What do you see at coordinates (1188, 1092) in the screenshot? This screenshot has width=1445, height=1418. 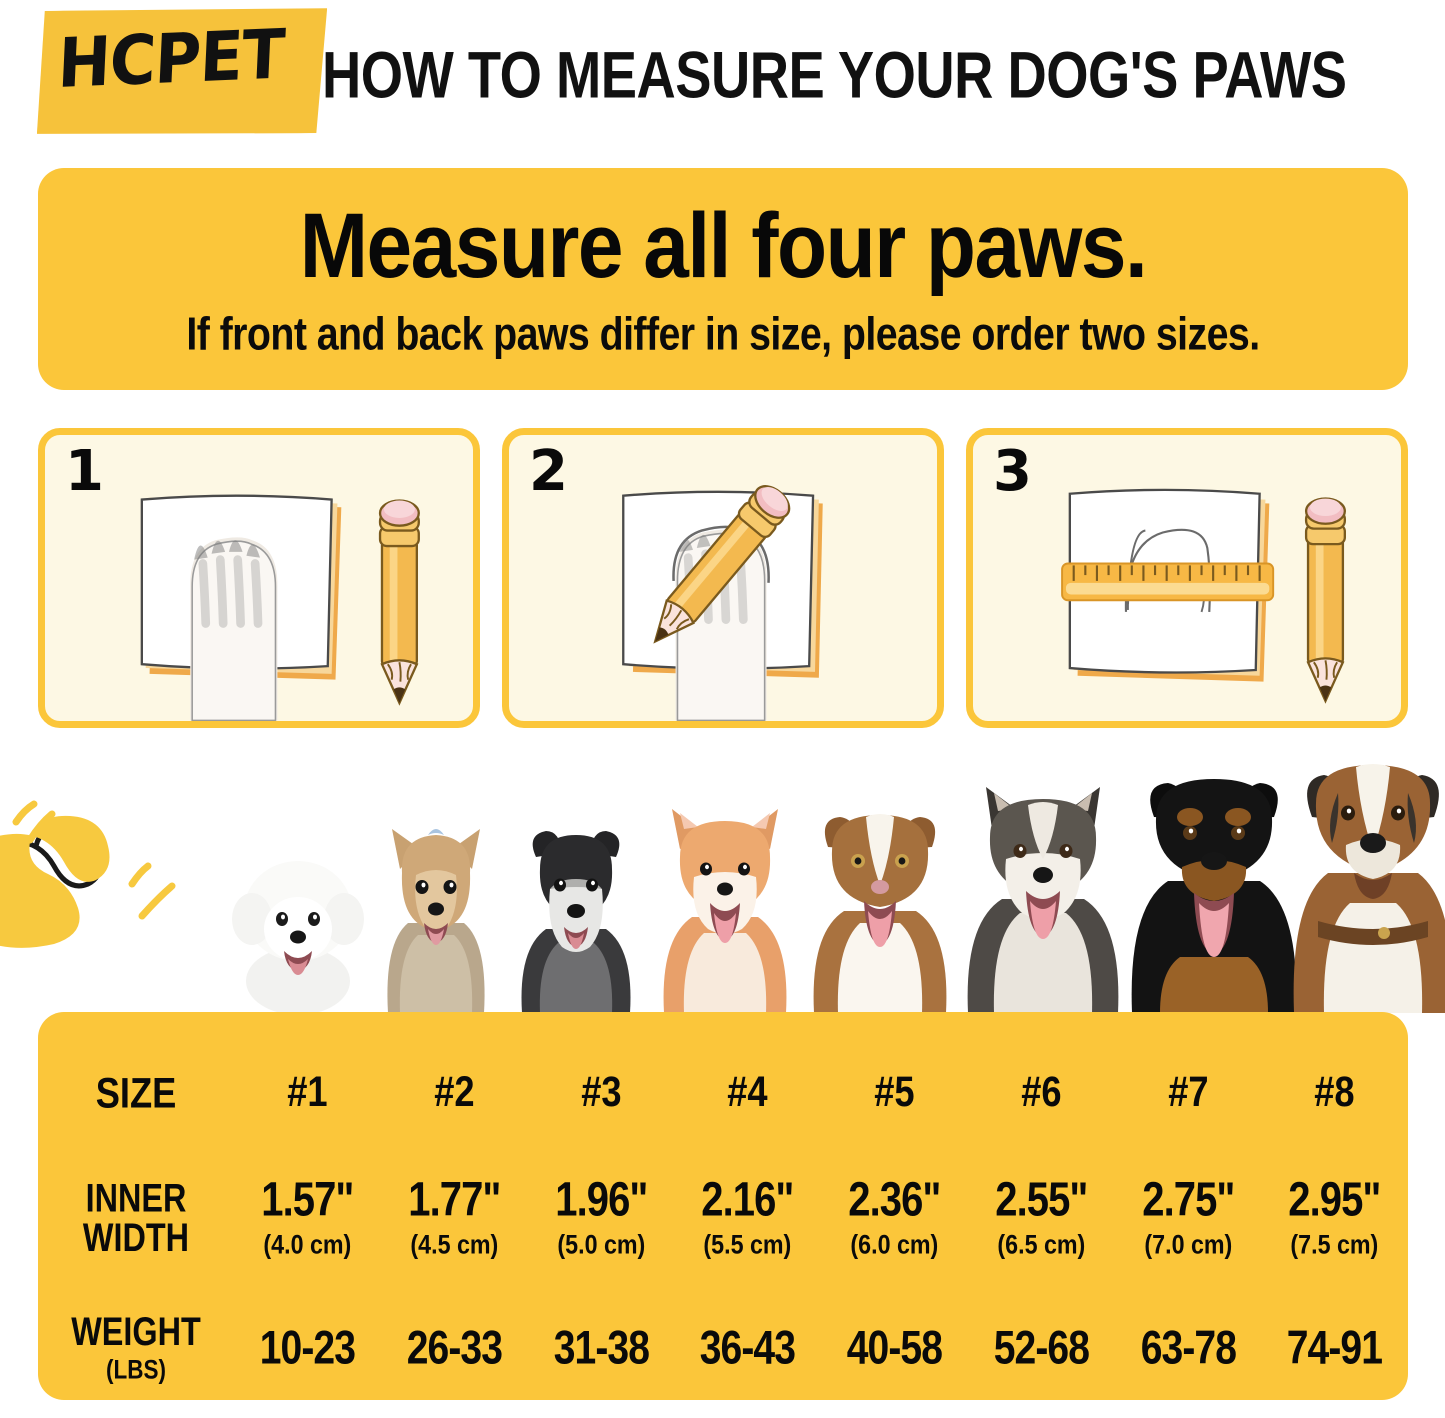 I see `size-cell: #7` at bounding box center [1188, 1092].